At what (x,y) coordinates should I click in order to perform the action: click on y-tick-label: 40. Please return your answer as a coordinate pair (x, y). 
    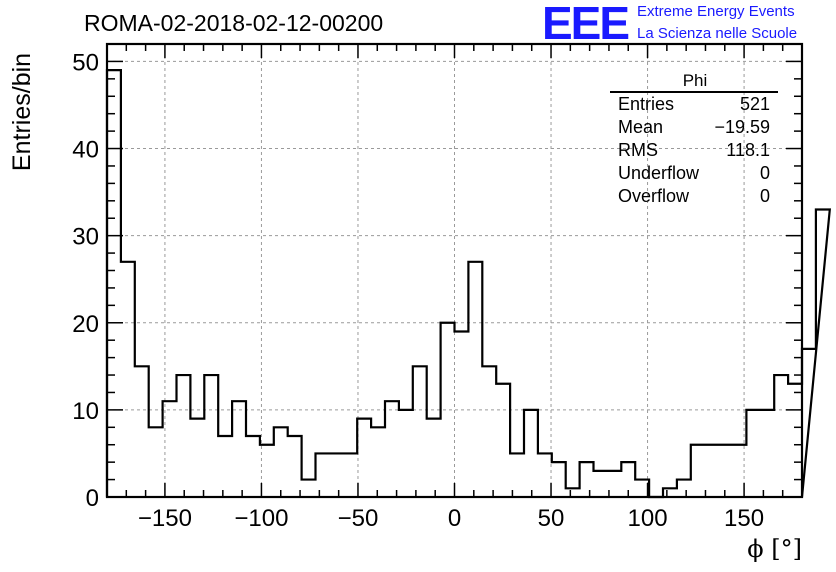
    Looking at the image, I should click on (85, 150).